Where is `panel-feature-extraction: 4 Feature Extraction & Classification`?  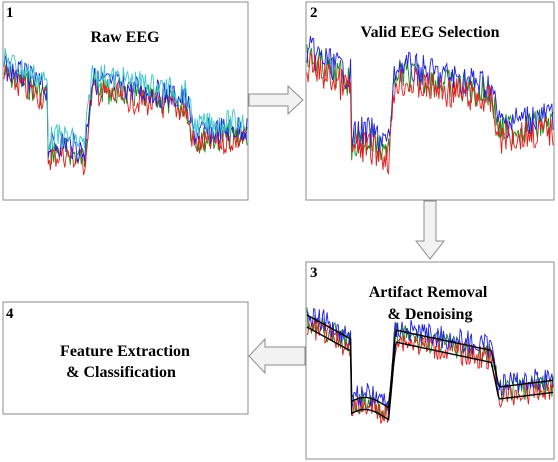
panel-feature-extraction: 4 Feature Extraction & Classification is located at coordinates (125, 358).